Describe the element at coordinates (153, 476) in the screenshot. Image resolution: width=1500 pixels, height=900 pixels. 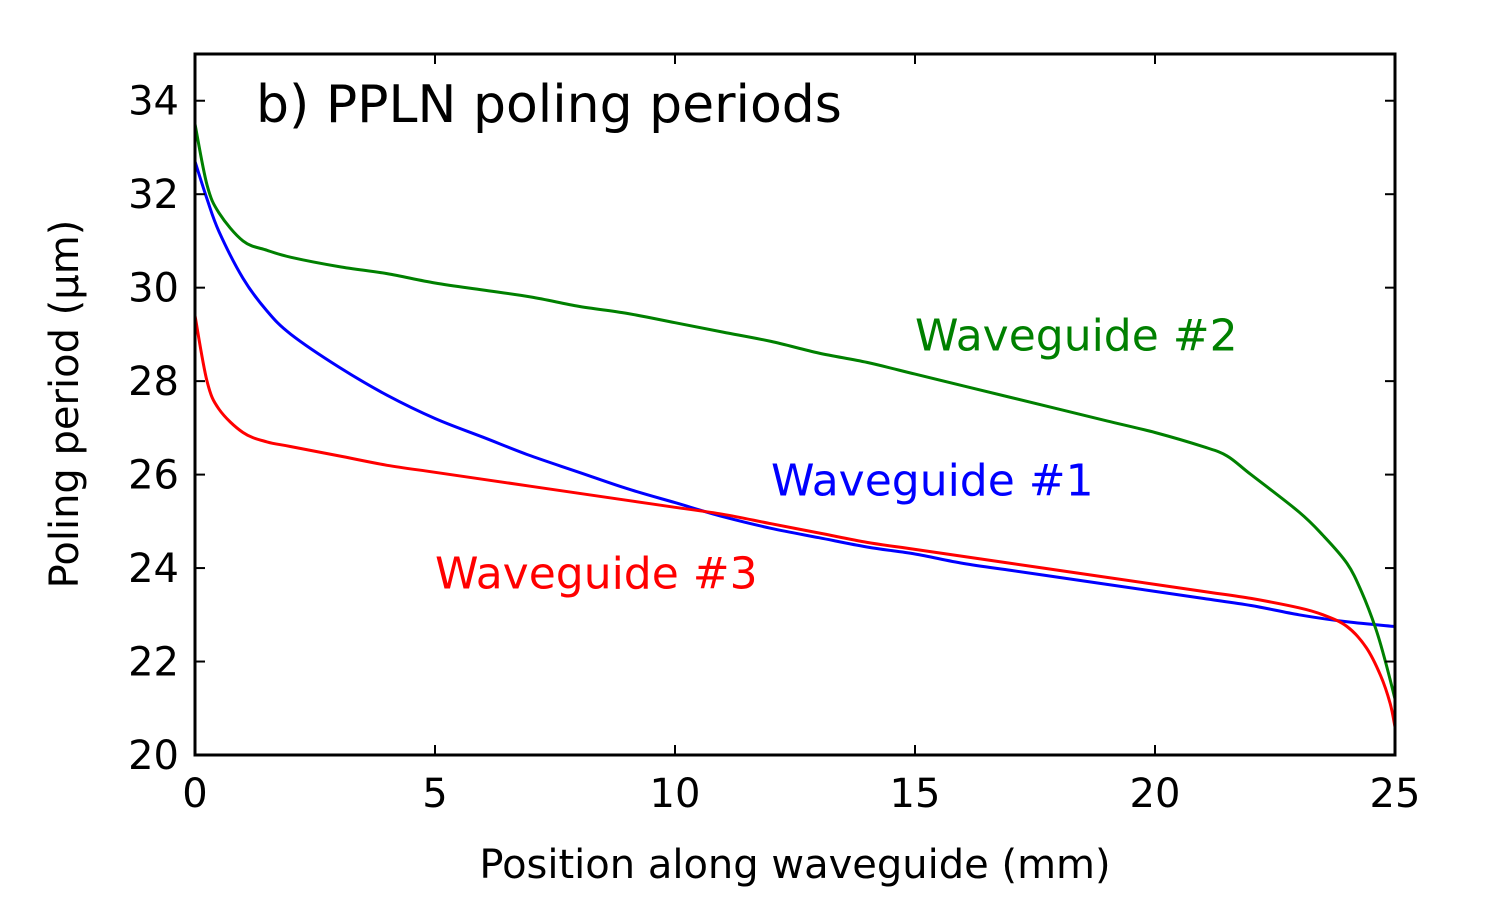
I see `y-tick-label-3: 26` at that location.